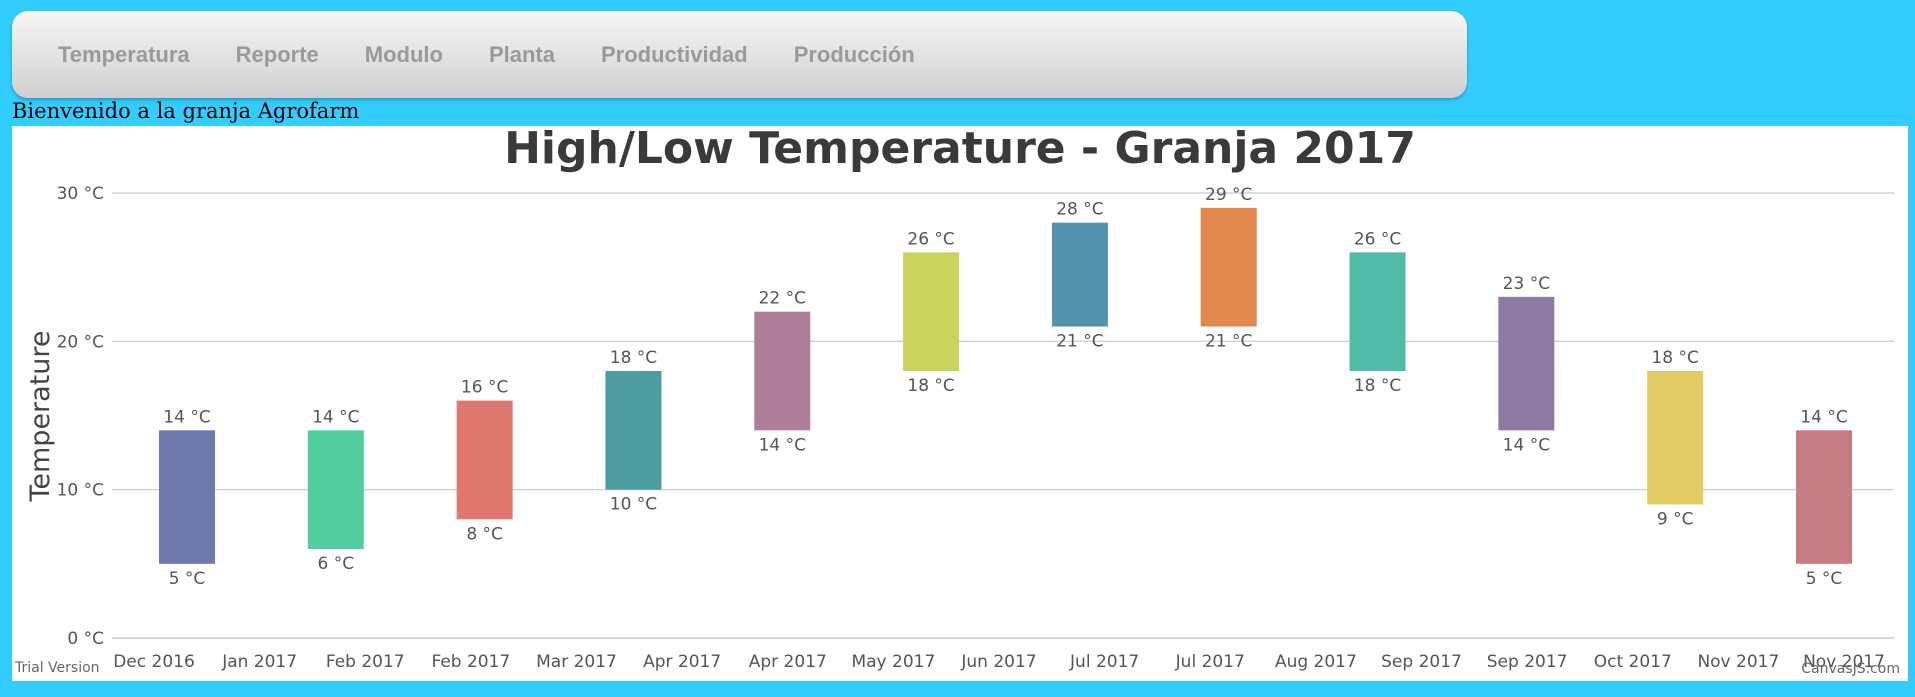 The height and width of the screenshot is (697, 1915). What do you see at coordinates (1526, 284) in the screenshot?
I see `high-value-label: 23 °C` at bounding box center [1526, 284].